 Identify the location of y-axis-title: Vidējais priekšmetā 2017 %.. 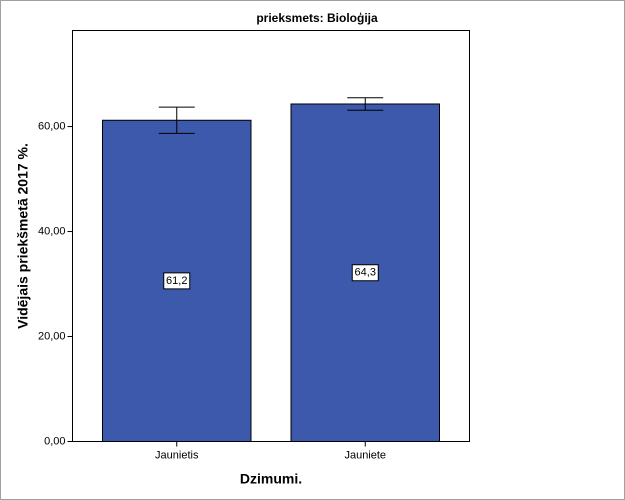
(23, 236).